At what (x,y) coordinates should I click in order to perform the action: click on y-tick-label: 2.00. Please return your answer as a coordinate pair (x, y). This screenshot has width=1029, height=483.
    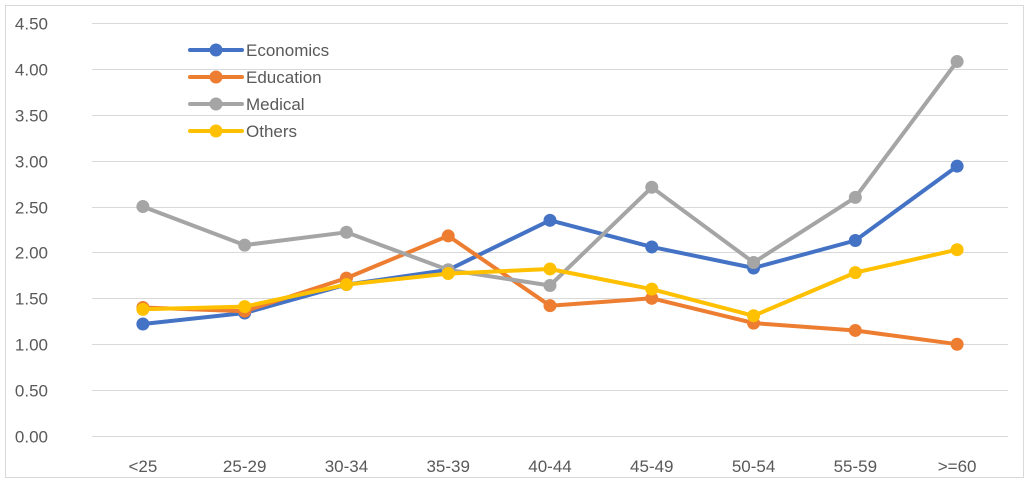
    Looking at the image, I should click on (31, 253).